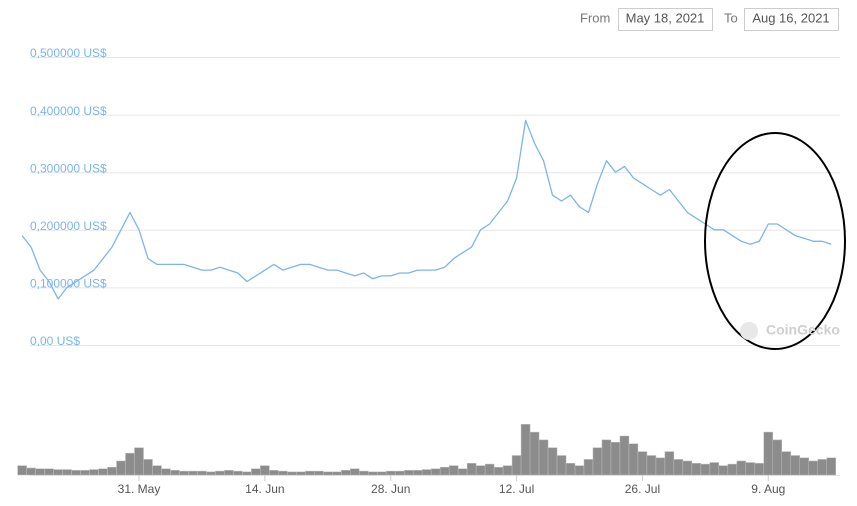 This screenshot has width=857, height=506. What do you see at coordinates (68, 111) in the screenshot?
I see `y-tick-label: 0,400000 US$` at bounding box center [68, 111].